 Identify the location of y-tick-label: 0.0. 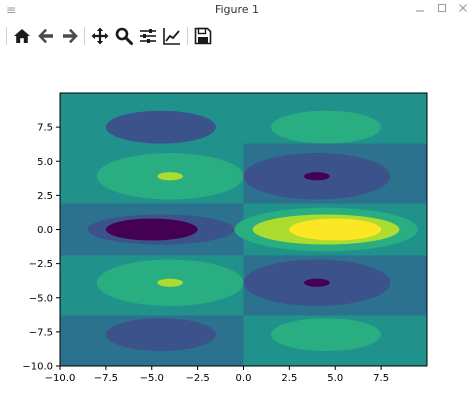
(45, 230).